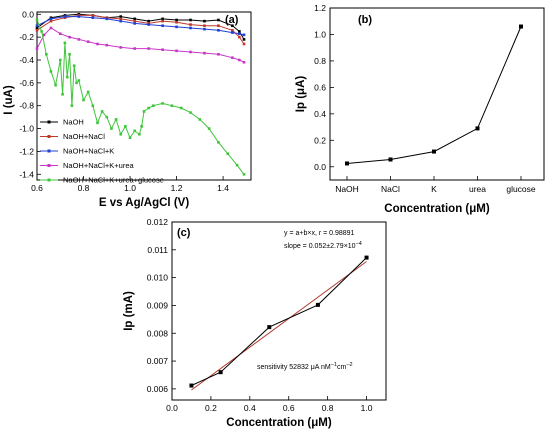 The height and width of the screenshot is (435, 550). Describe the element at coordinates (279, 423) in the screenshot. I see `x-axis-title-c: Concentration (μM)` at that location.